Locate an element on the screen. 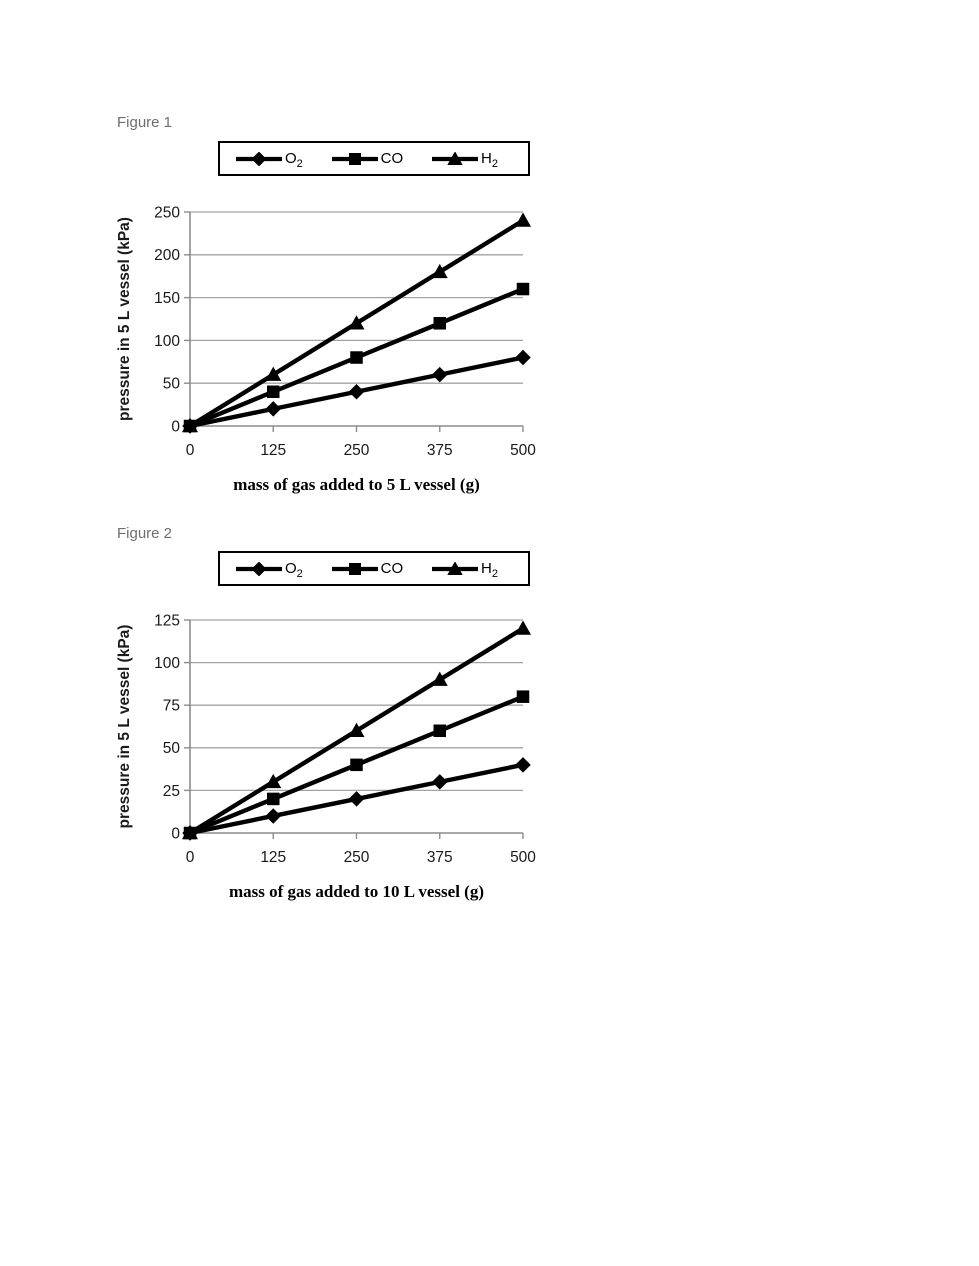 Image resolution: width=979 pixels, height=1266 pixels. figure-1-legend: O2 CO H2 is located at coordinates (374, 158).